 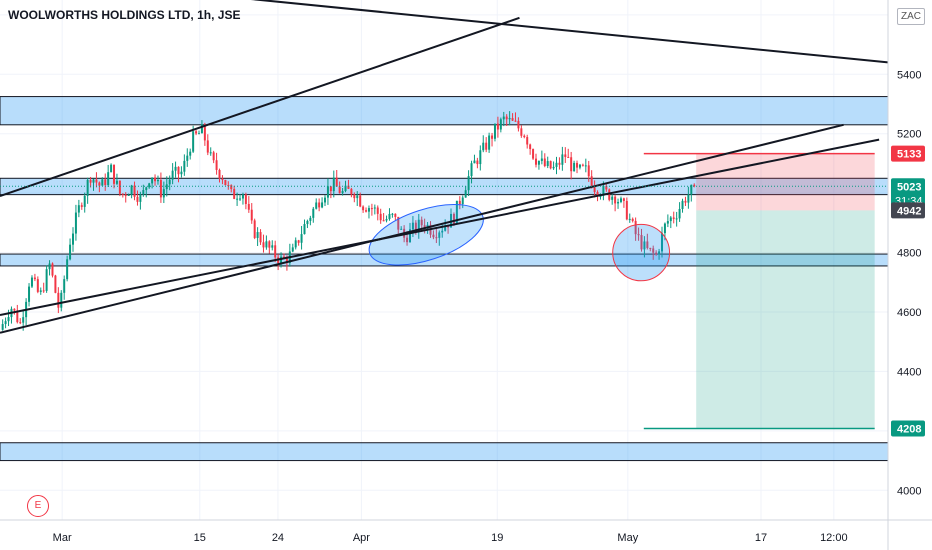 What do you see at coordinates (909, 155) in the screenshot?
I see `stop-tag: 5133` at bounding box center [909, 155].